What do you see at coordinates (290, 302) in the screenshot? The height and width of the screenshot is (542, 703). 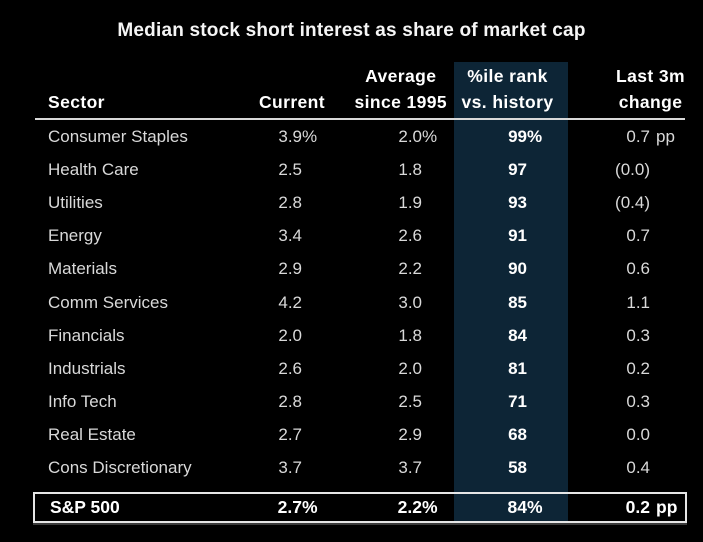 I see `current-value: 4.2` at bounding box center [290, 302].